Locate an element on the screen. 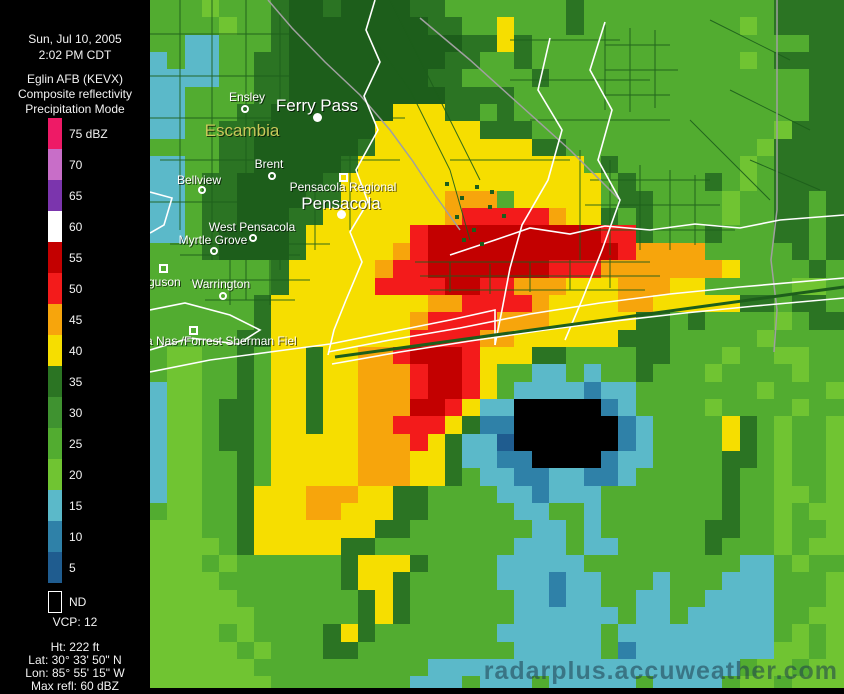 This screenshot has height=694, width=844. town-circle-marker is located at coordinates (272, 176).